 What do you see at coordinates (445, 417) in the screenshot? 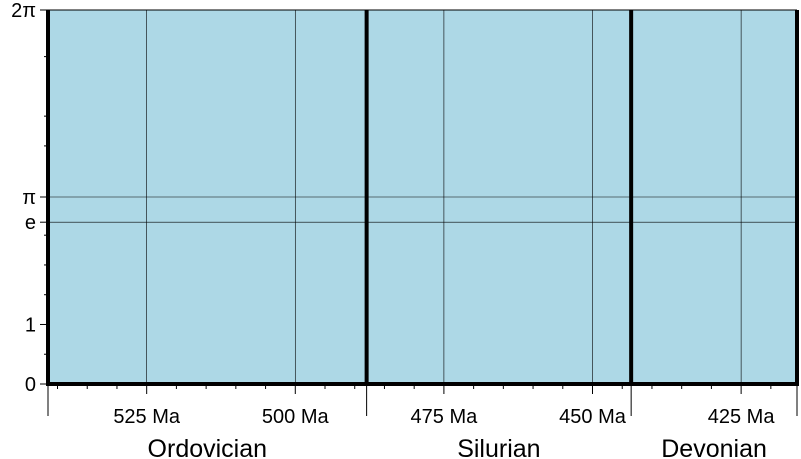
I see `x-tick-label: 475 Ma` at bounding box center [445, 417].